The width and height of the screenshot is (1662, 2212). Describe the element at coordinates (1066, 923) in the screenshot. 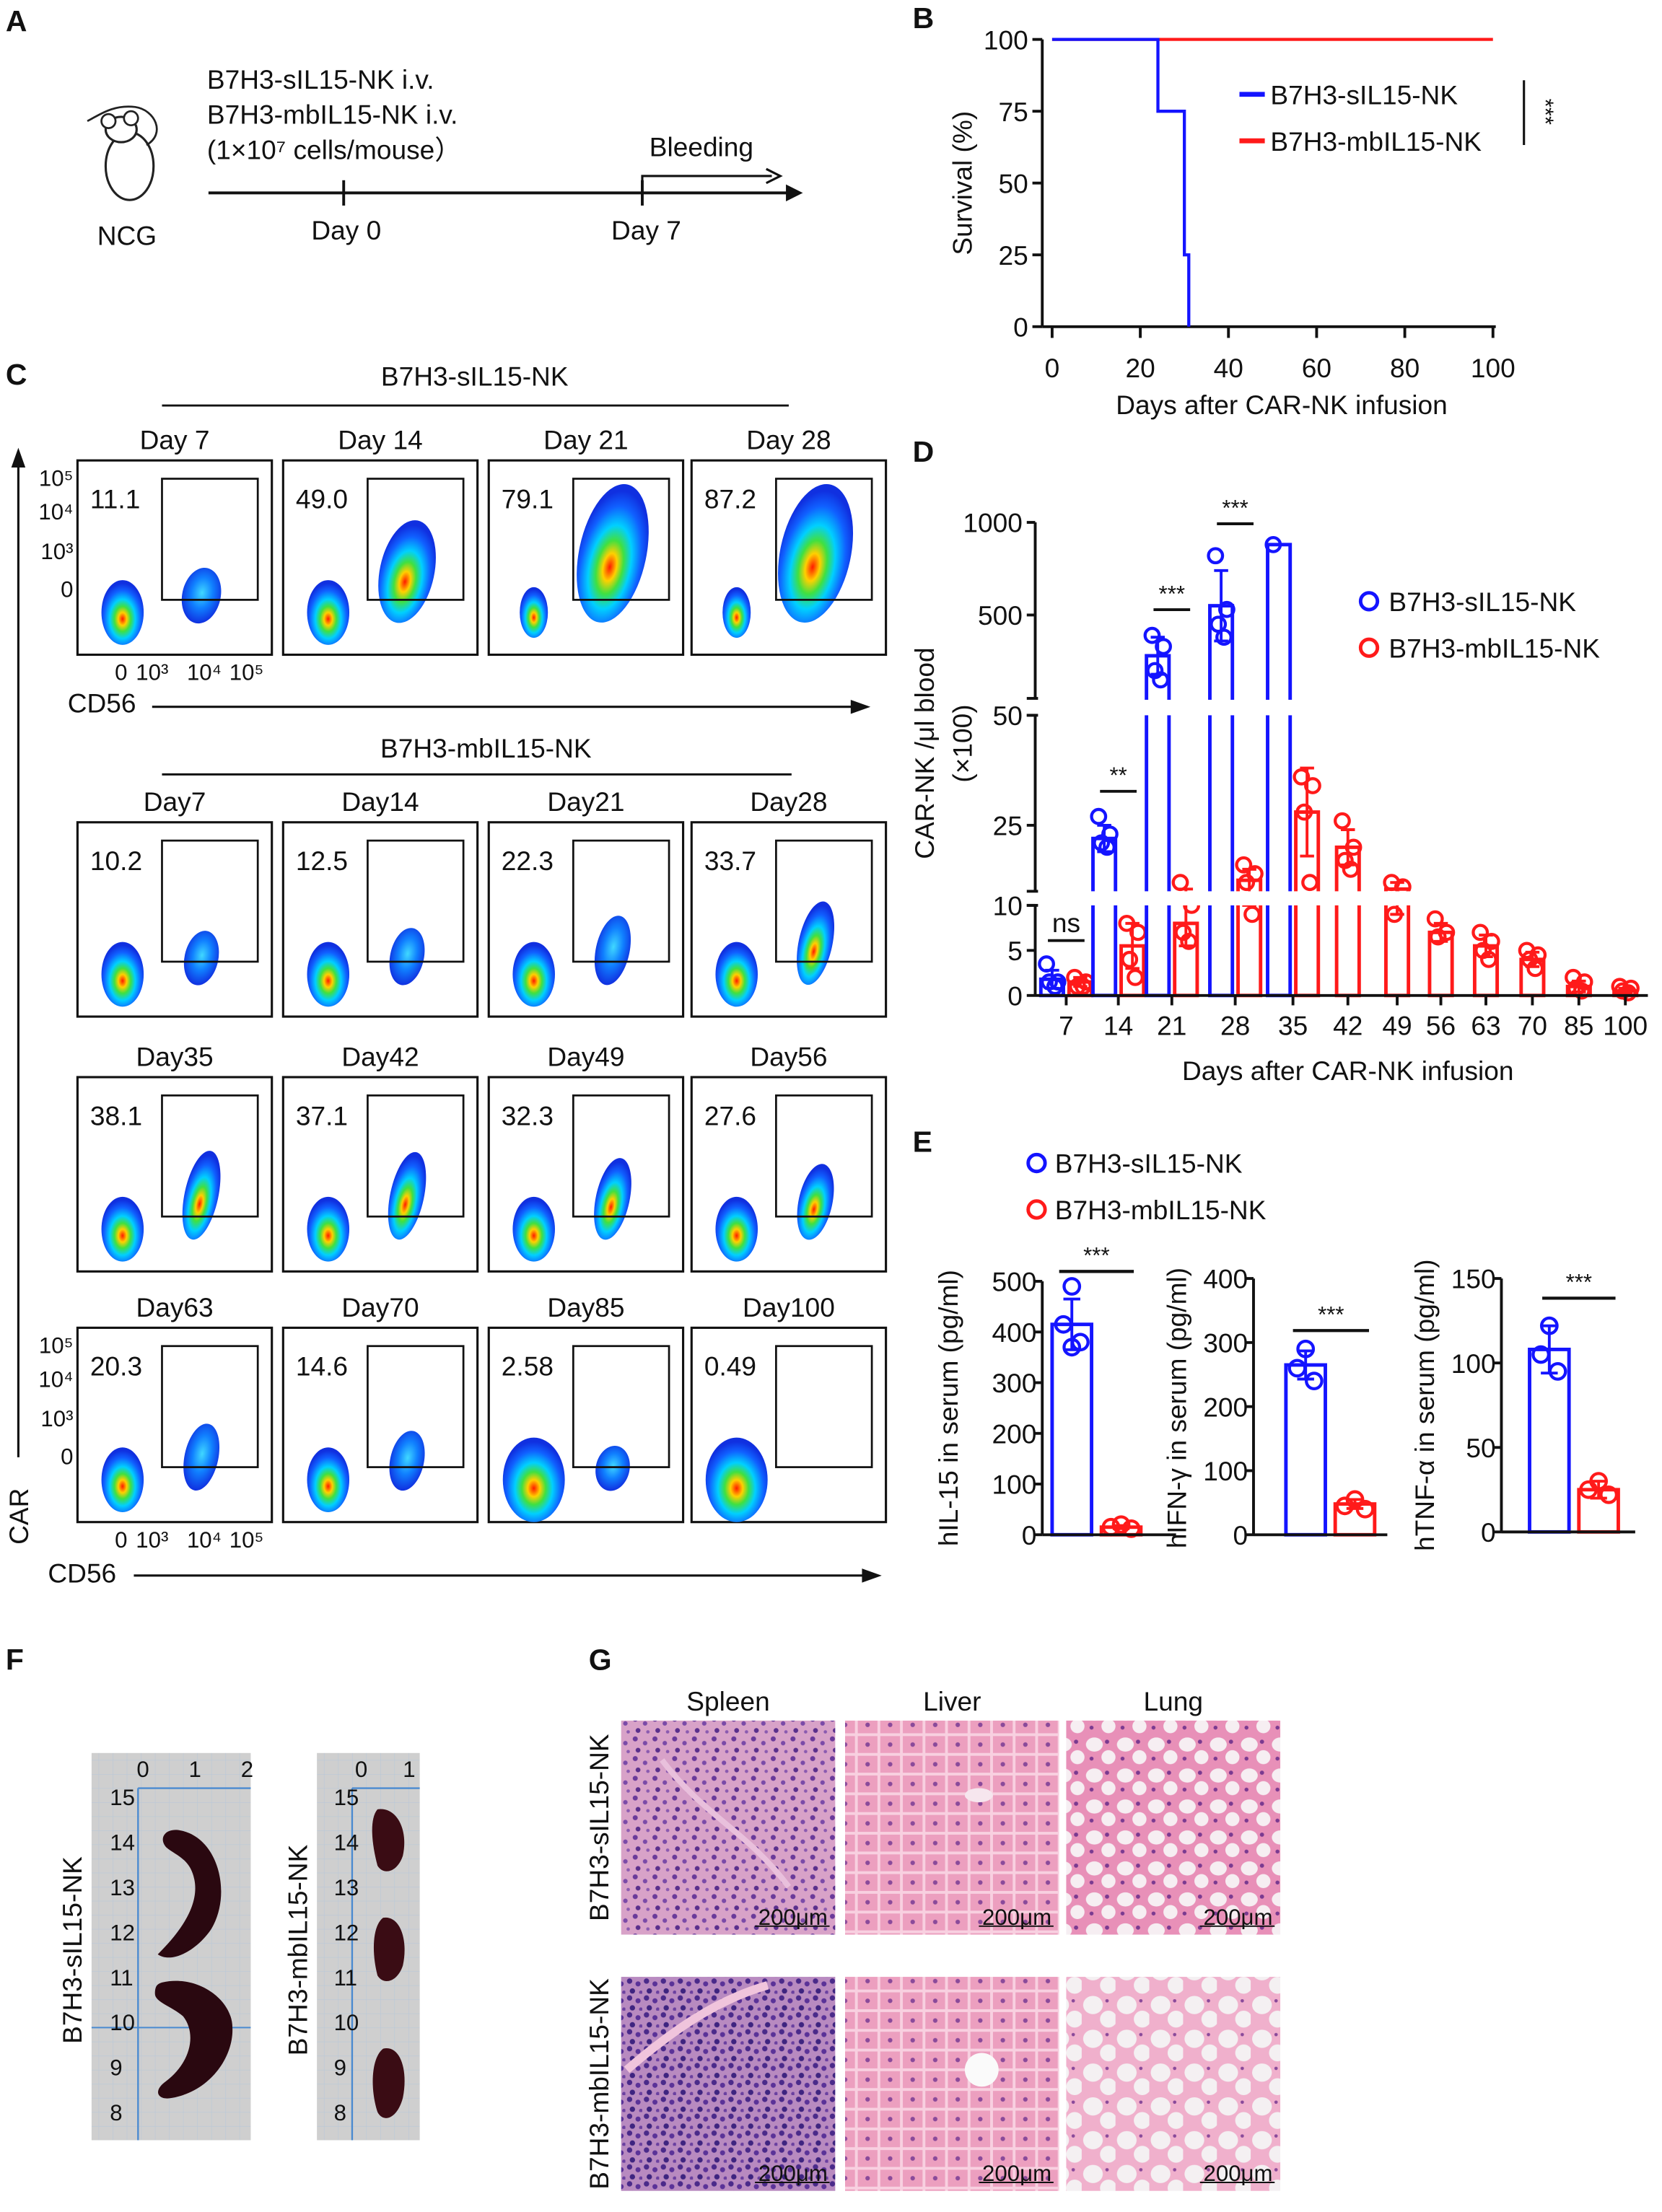

I see `significance-label: ns` at that location.